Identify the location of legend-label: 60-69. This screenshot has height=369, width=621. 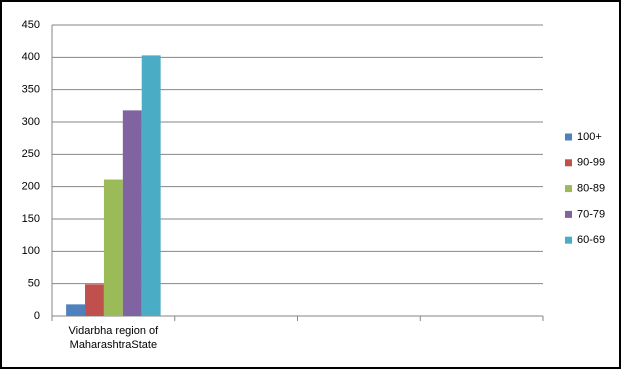
(591, 240).